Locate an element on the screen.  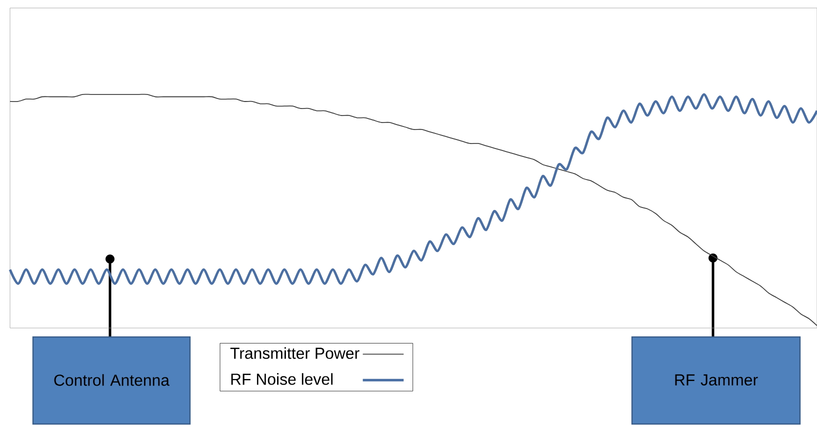
text: RF Jammer is located at coordinates (716, 380).